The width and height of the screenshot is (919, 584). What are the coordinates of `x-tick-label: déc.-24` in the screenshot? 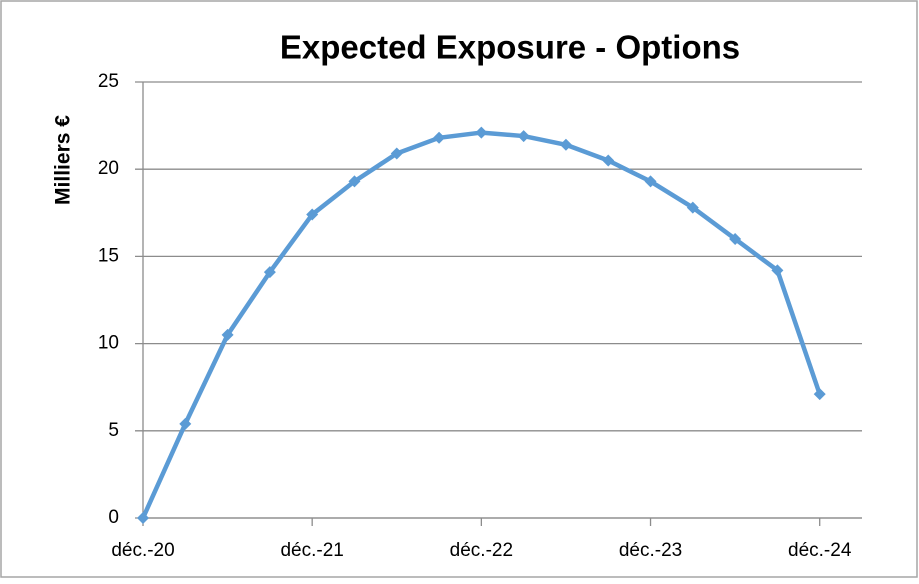 It's located at (820, 550).